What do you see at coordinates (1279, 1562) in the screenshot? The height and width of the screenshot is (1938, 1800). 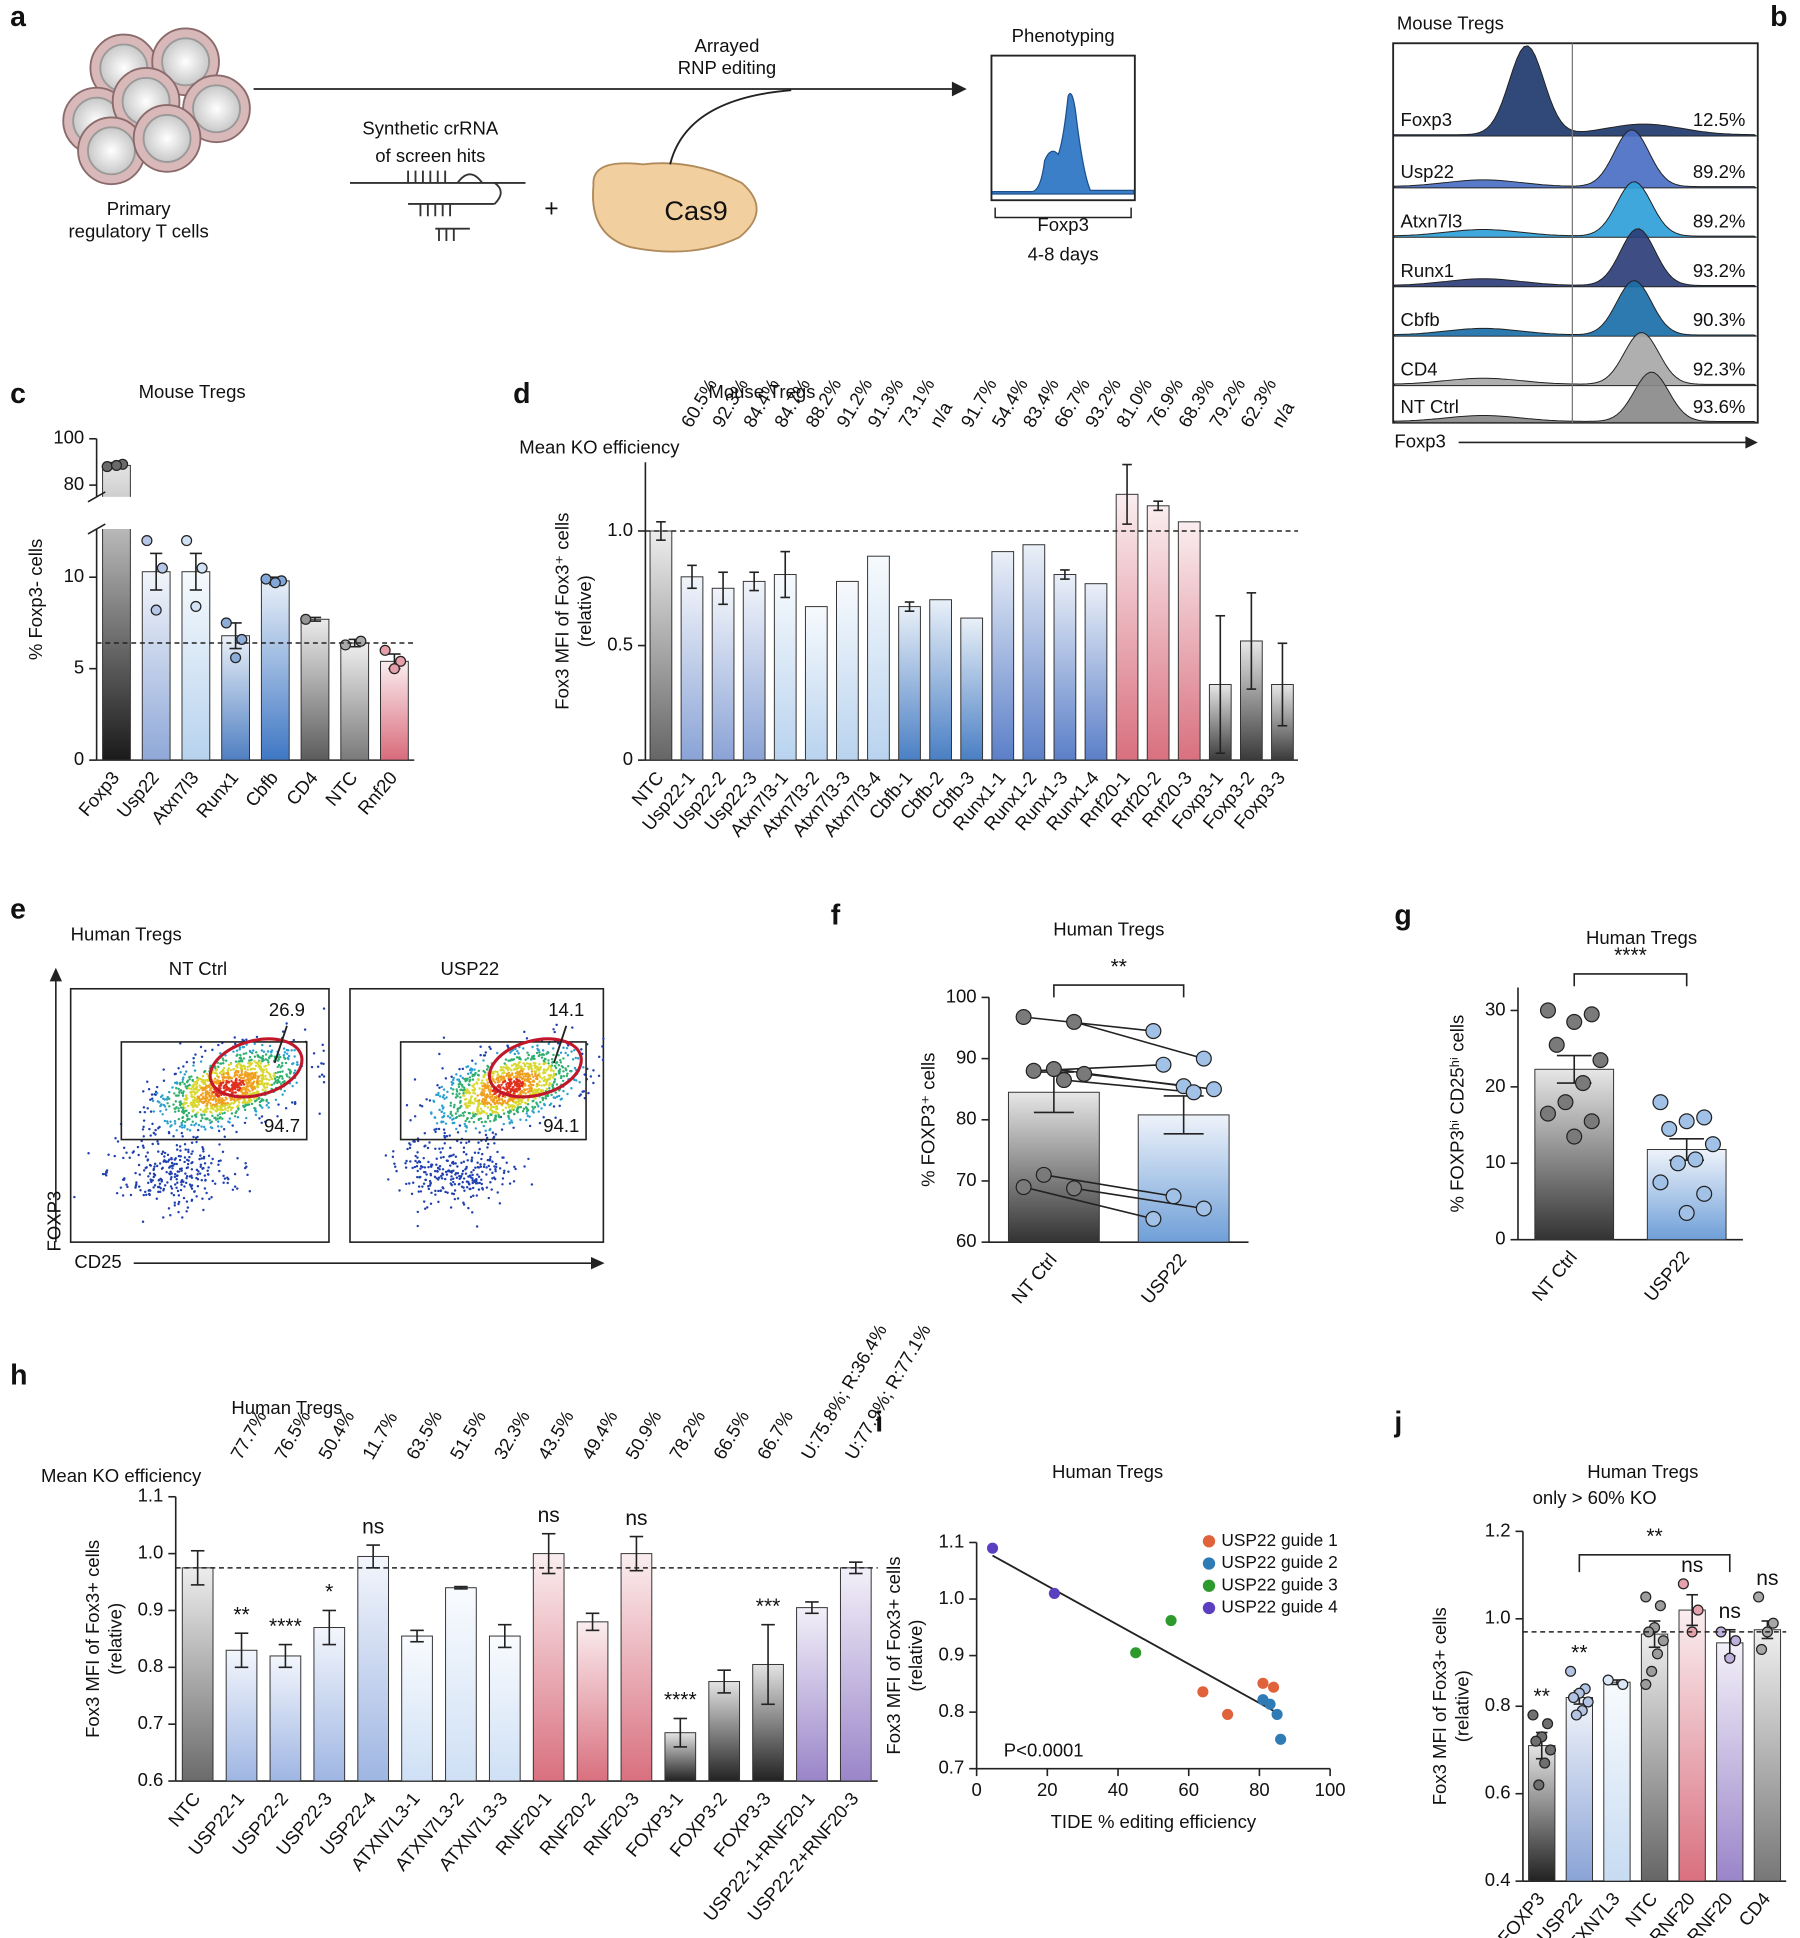 I see `legend-label: USP22 guide 2` at bounding box center [1279, 1562].